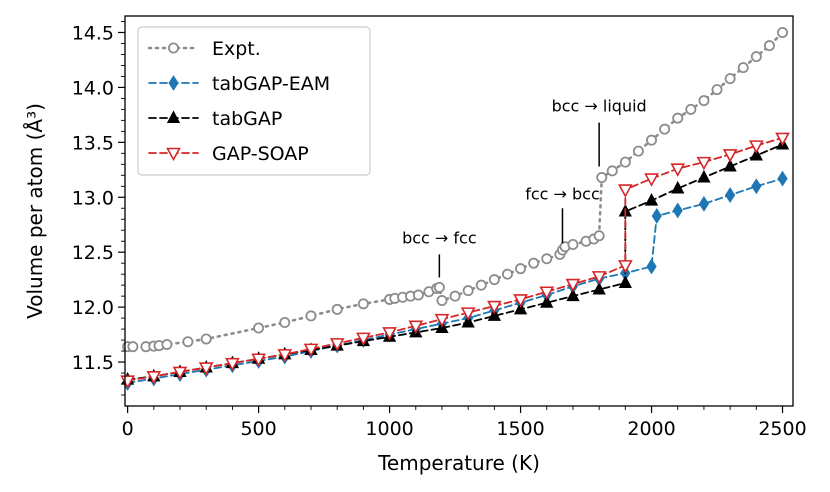 This screenshot has height=492, width=830. What do you see at coordinates (93, 363) in the screenshot?
I see `y-tick-label: 11.5` at bounding box center [93, 363].